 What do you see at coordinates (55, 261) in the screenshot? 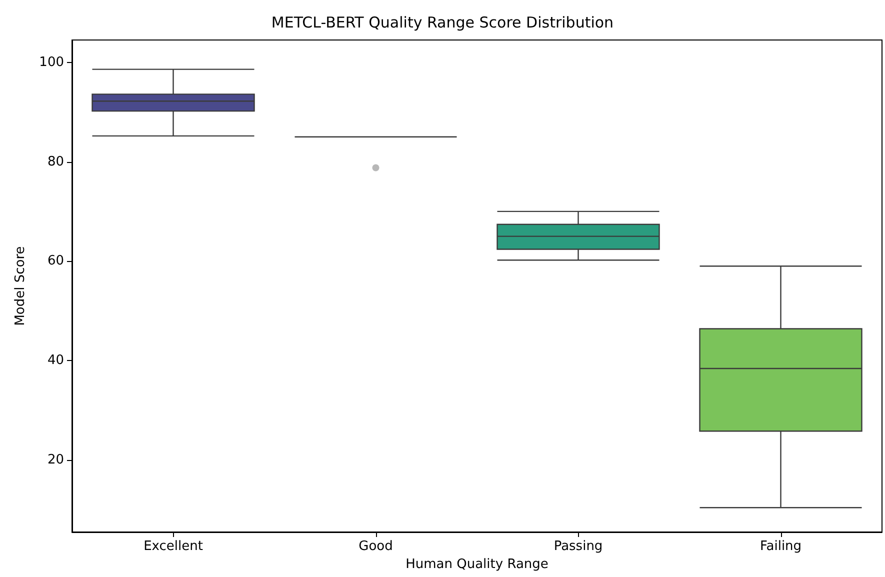
I see `y-tick-label: 60` at bounding box center [55, 261].